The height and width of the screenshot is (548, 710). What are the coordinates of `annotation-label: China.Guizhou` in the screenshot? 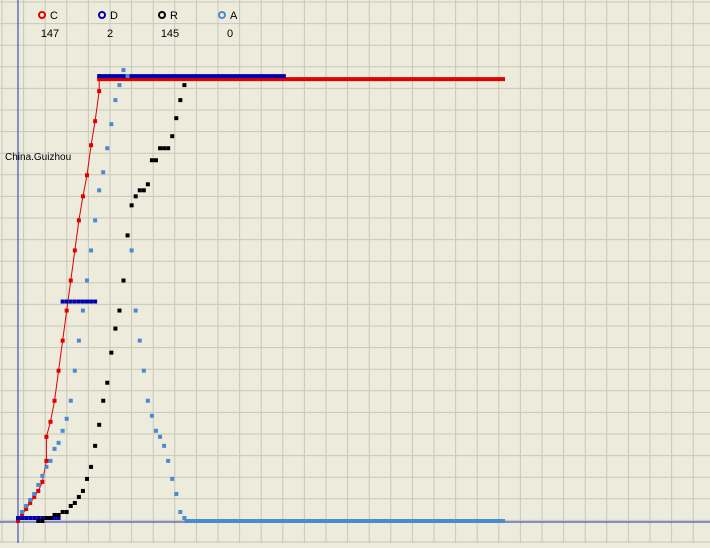 It's located at (38, 157).